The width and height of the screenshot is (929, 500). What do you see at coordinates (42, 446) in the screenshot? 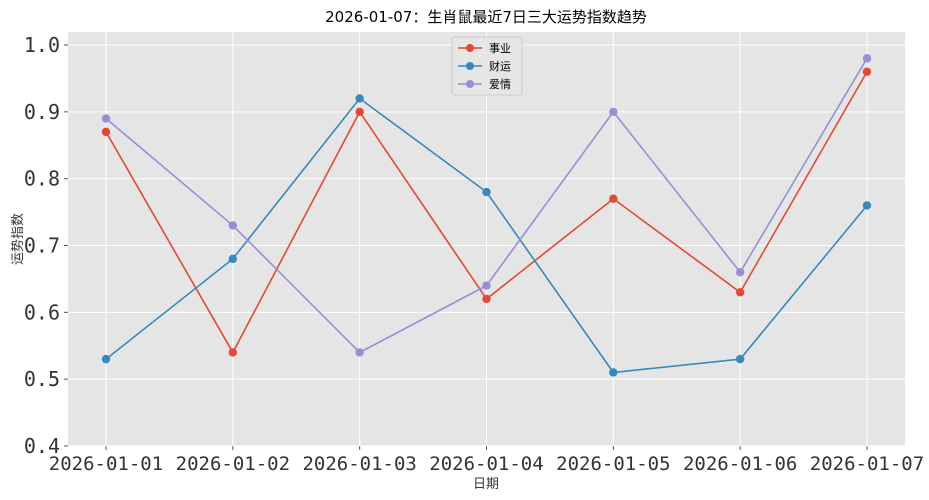
I see `y-tick-label: 0.4` at bounding box center [42, 446].